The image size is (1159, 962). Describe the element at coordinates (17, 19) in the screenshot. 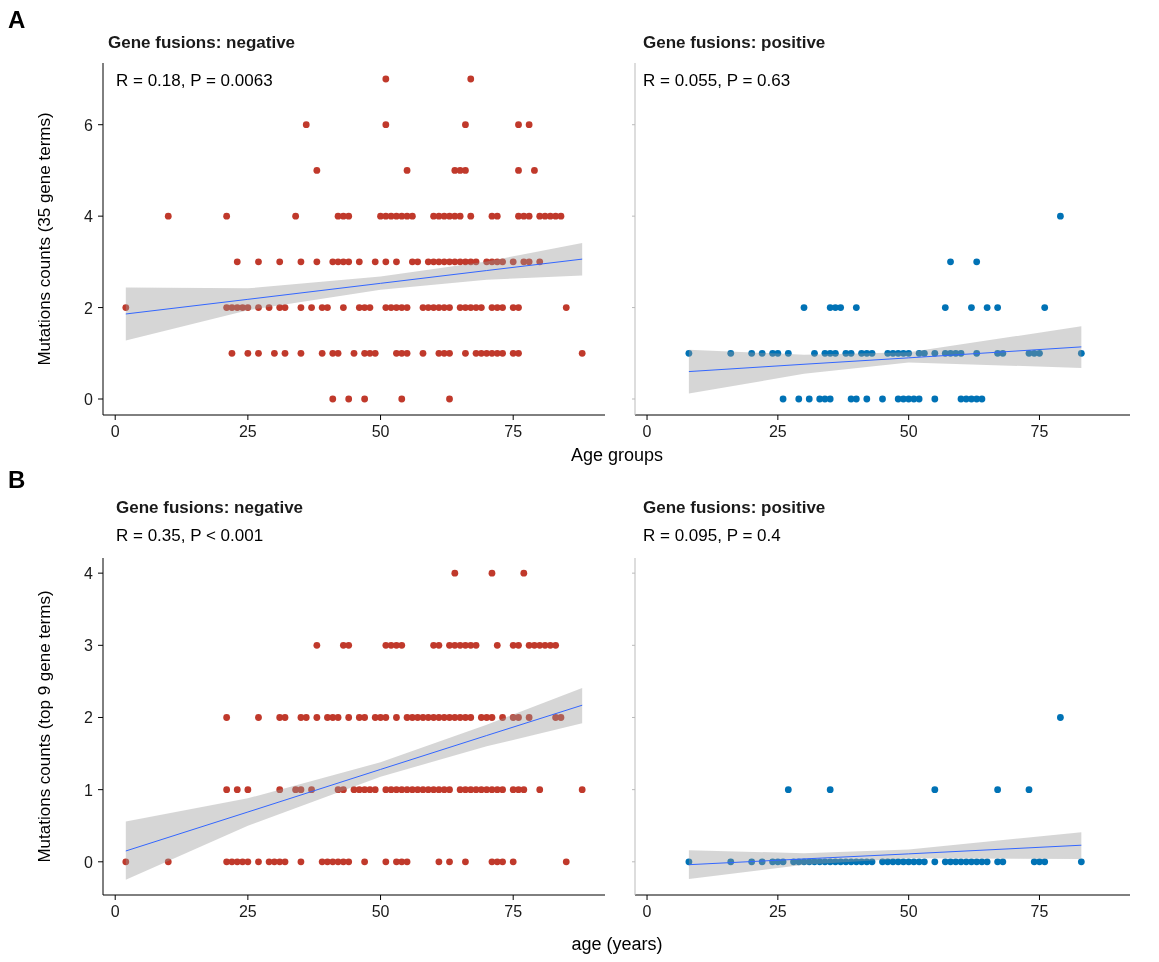

I see `text: A` at that location.